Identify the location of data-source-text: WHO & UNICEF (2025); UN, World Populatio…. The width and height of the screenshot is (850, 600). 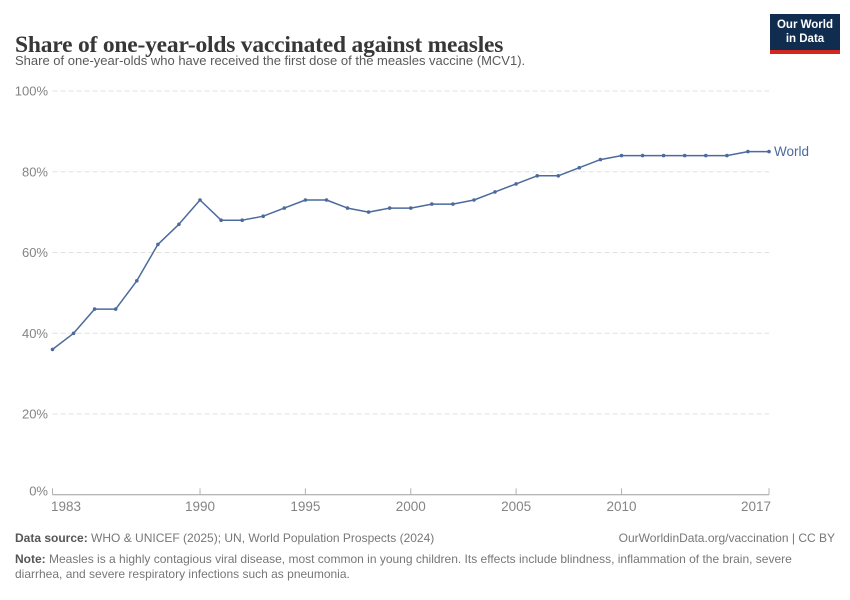
(261, 538).